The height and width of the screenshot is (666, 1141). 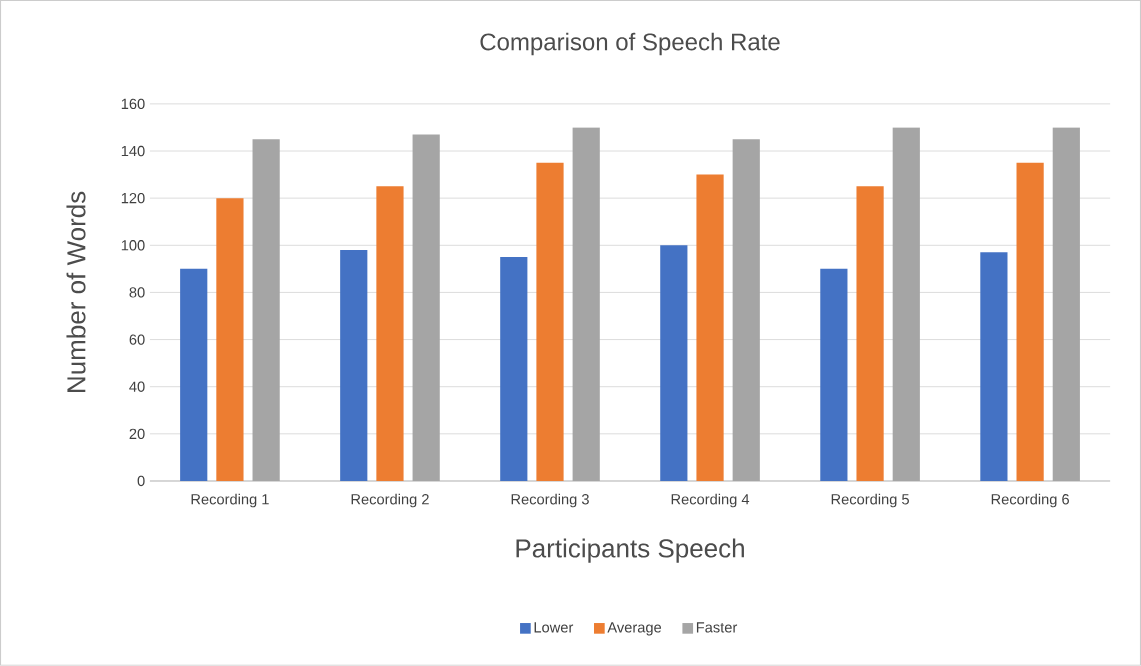 What do you see at coordinates (710, 500) in the screenshot?
I see `x-tick-label: Recording 4` at bounding box center [710, 500].